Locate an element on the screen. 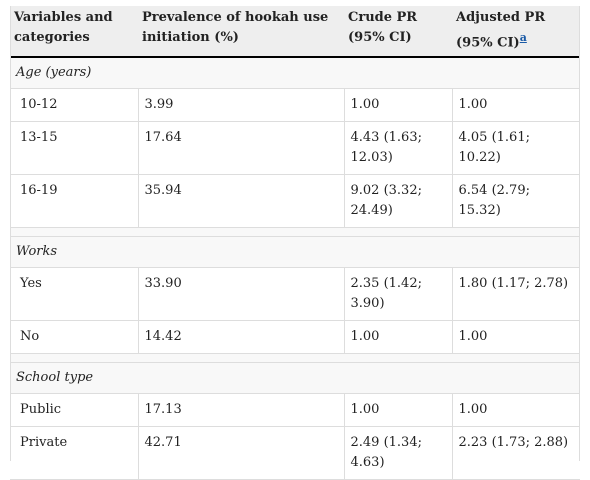  crude-pr-value: 2.35 (1.42; is located at coordinates (386, 284).